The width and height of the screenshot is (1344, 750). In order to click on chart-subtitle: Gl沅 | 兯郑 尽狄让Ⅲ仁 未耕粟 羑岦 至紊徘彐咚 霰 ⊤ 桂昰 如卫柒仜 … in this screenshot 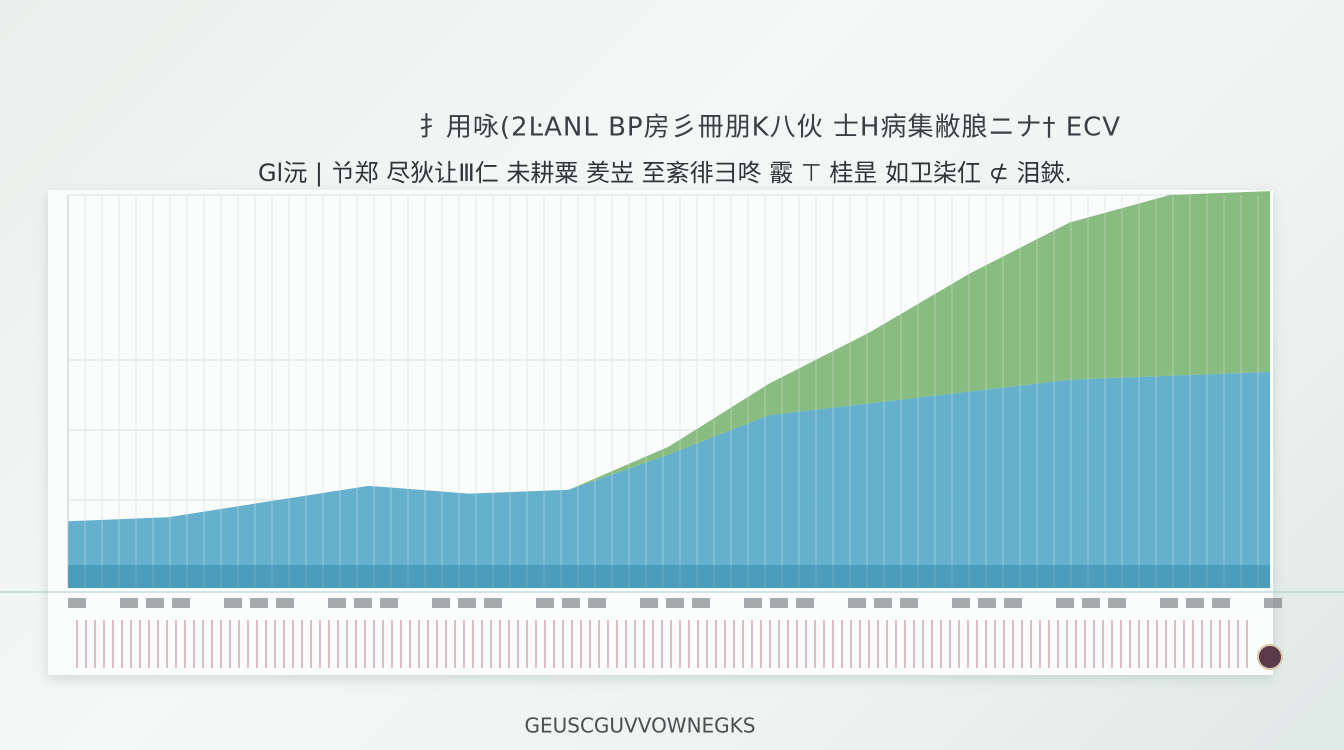, I will do `click(665, 173)`.